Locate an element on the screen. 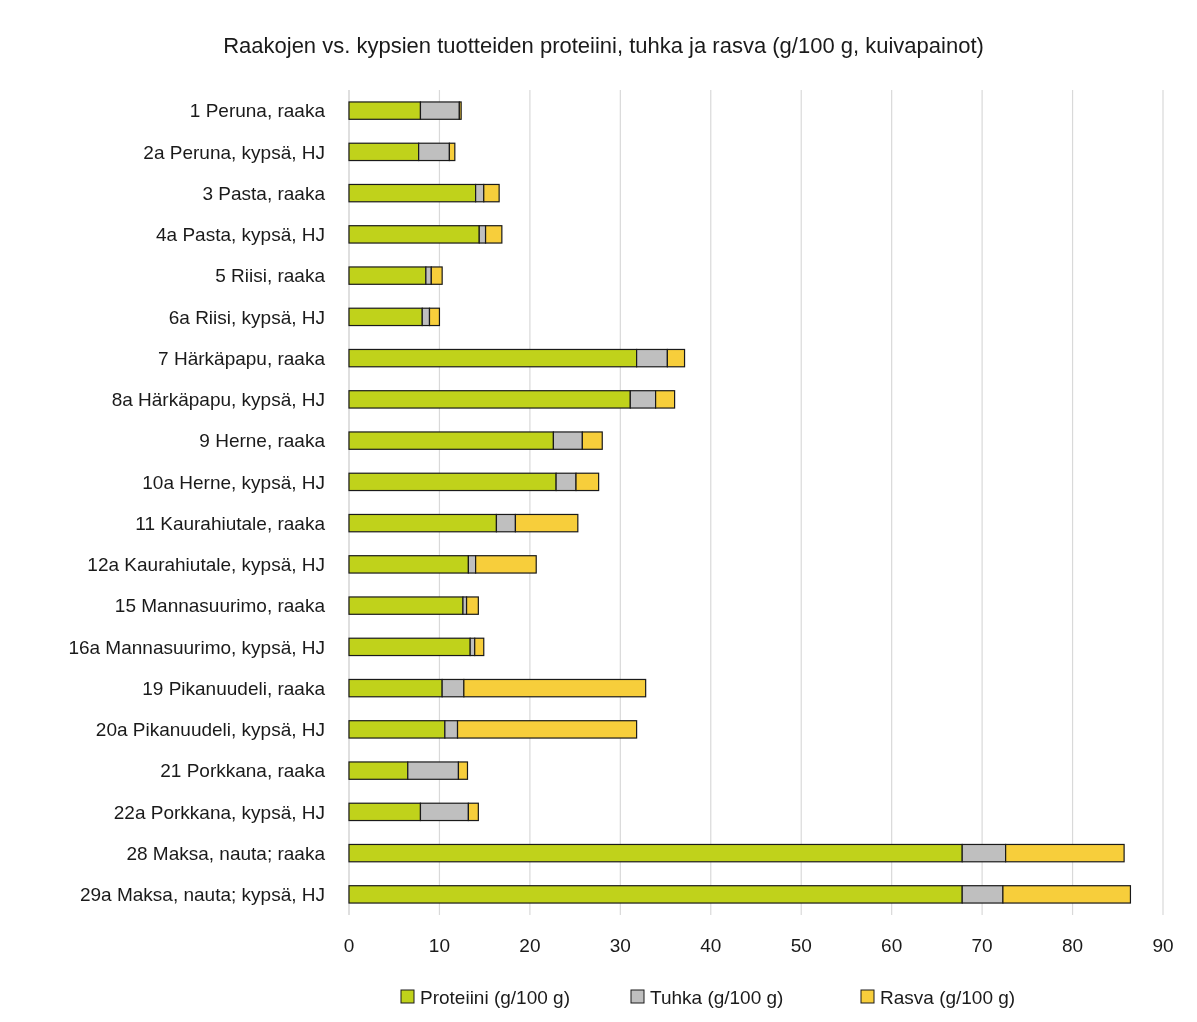  x-tick-label: 60 is located at coordinates (892, 945).